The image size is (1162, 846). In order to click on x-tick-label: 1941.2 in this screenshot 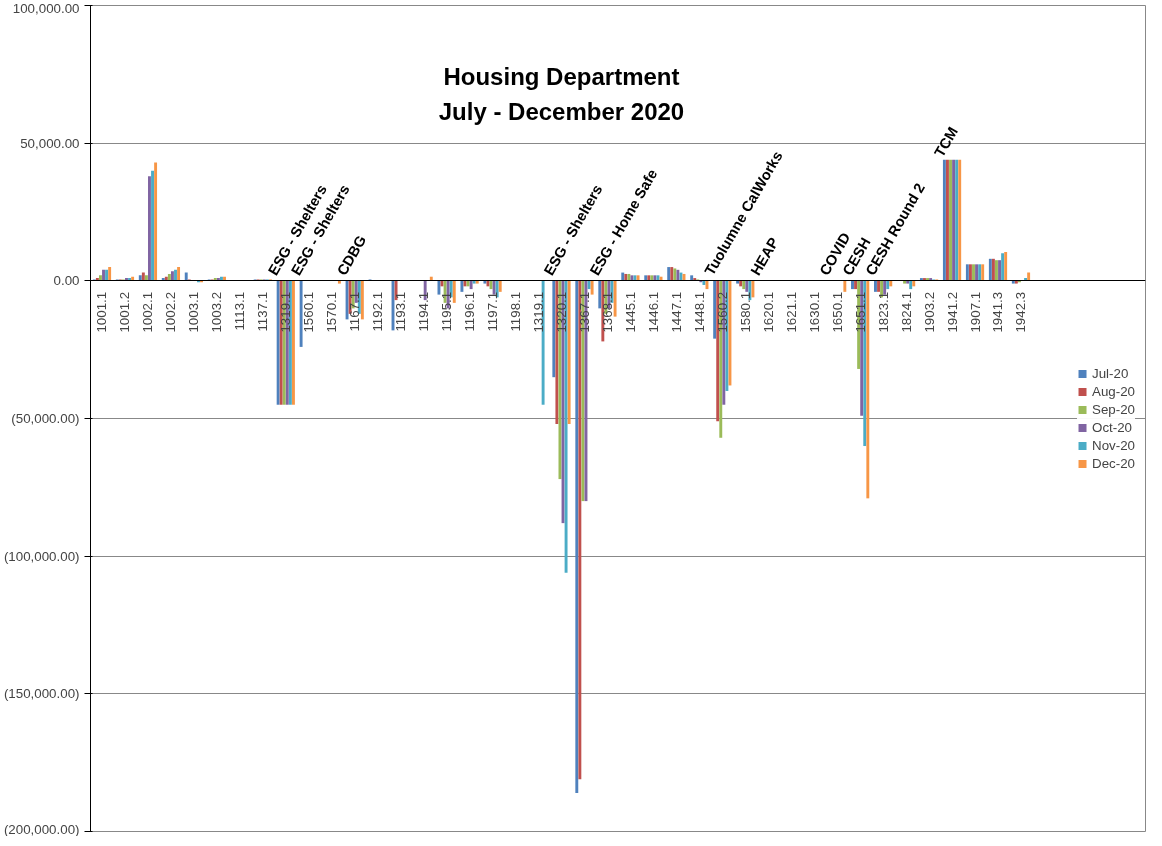, I will do `click(952, 312)`.